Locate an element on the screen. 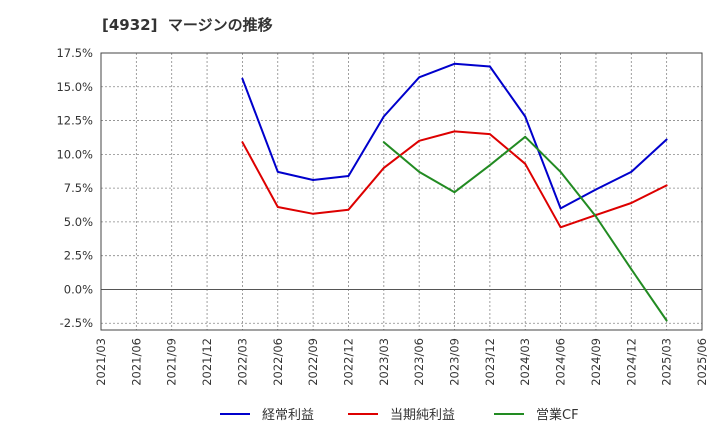  x-tick-label: 2025/06 is located at coordinates (702, 362).